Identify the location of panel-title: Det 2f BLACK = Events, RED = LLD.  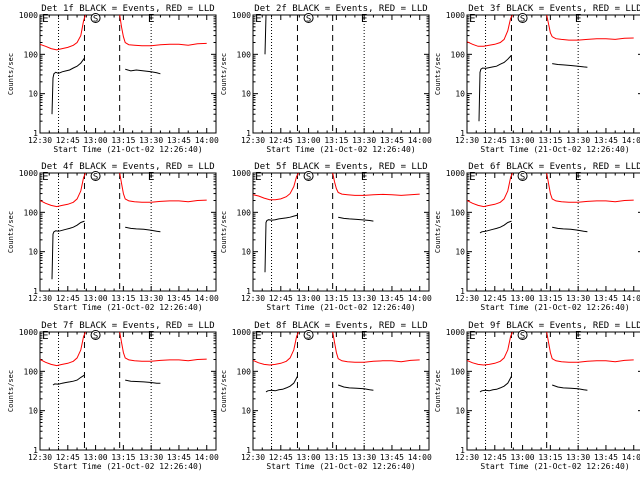
(340, 9).